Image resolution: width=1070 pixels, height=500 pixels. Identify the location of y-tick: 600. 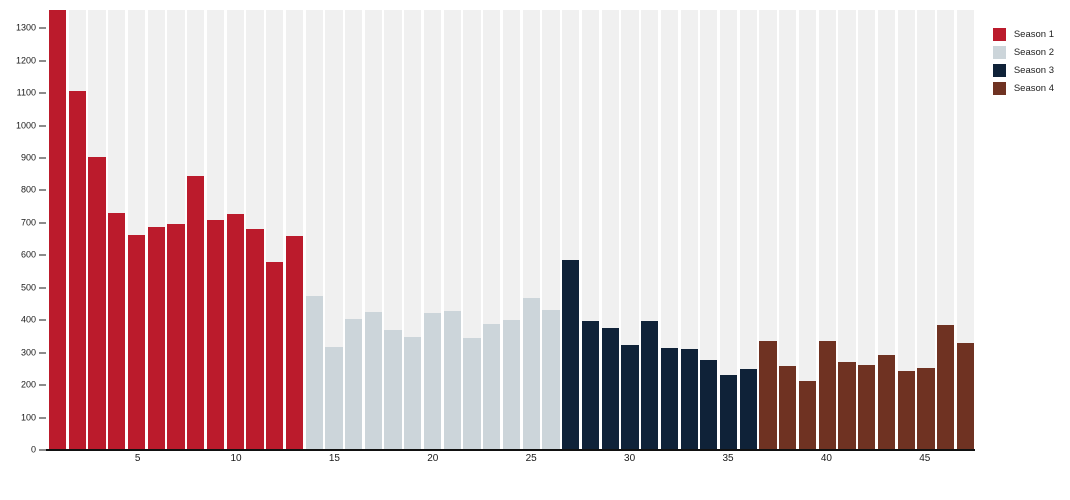
(33, 254).